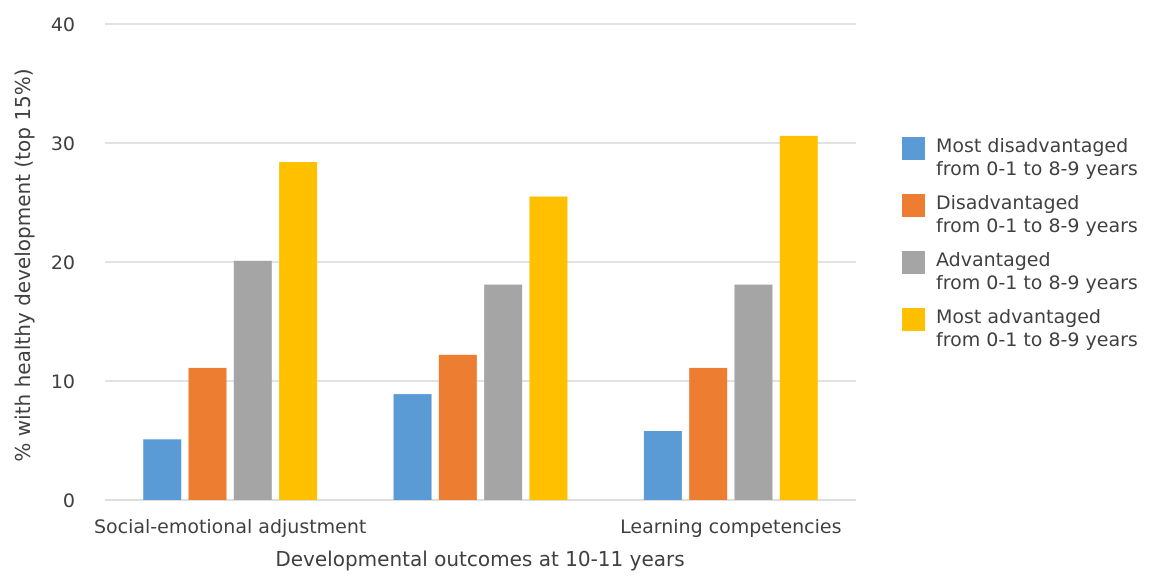  I want to click on legend-label: Most advantaged from 0-1 to 8-9 years, so click(1037, 328).